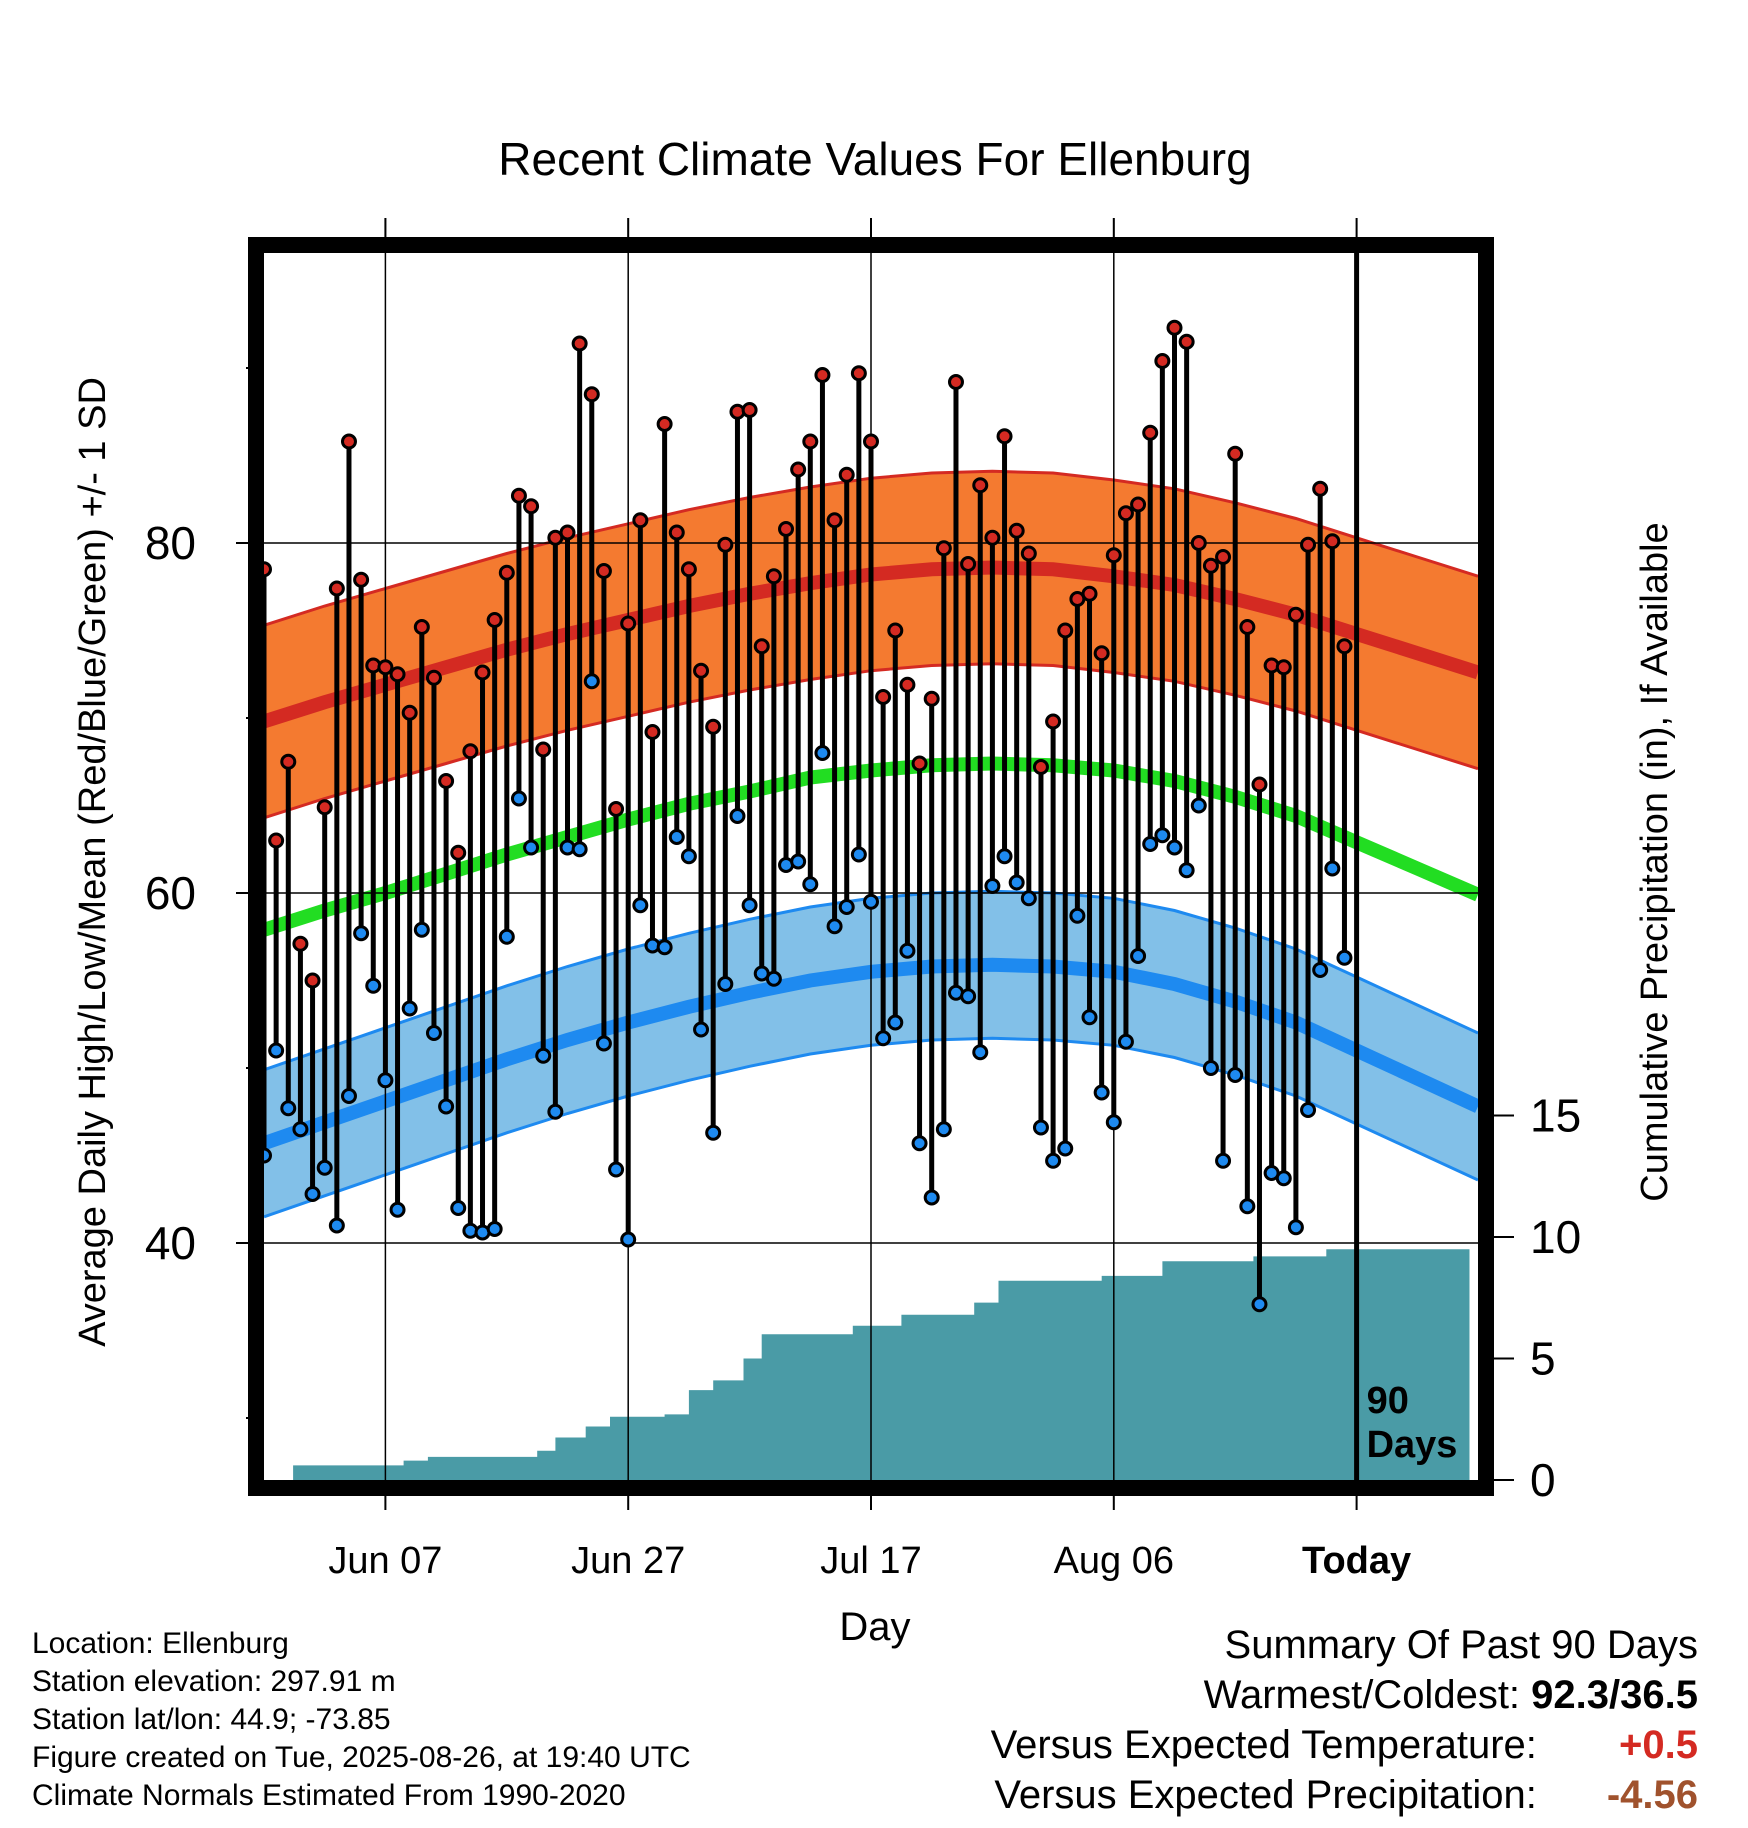 The width and height of the screenshot is (1748, 1828). What do you see at coordinates (1388, 1401) in the screenshot?
I see `today-annotation: 90` at bounding box center [1388, 1401].